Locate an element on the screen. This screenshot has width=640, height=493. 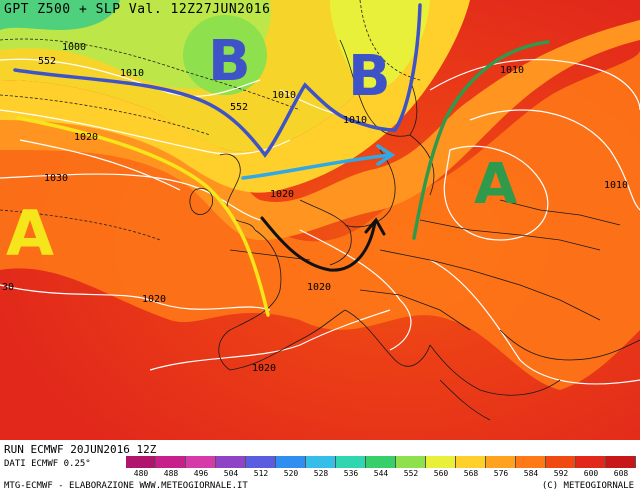
low-pressure-label-west: B is located at coordinates (229, 61).